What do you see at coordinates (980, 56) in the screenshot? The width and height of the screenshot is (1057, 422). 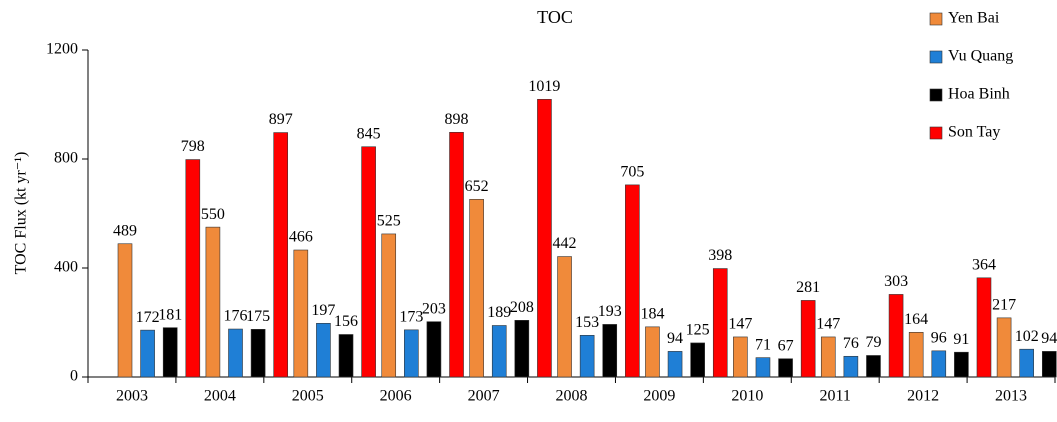 I see `legend-label: Vu Quang` at bounding box center [980, 56].